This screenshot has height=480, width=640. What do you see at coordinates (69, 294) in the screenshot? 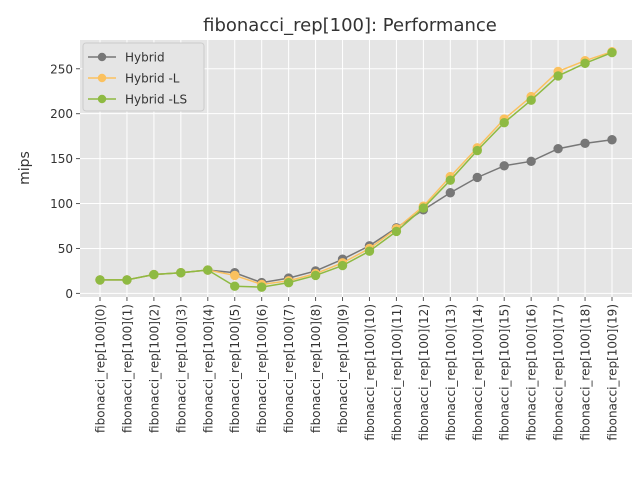
I see `y-tick-label: 0` at bounding box center [69, 294].